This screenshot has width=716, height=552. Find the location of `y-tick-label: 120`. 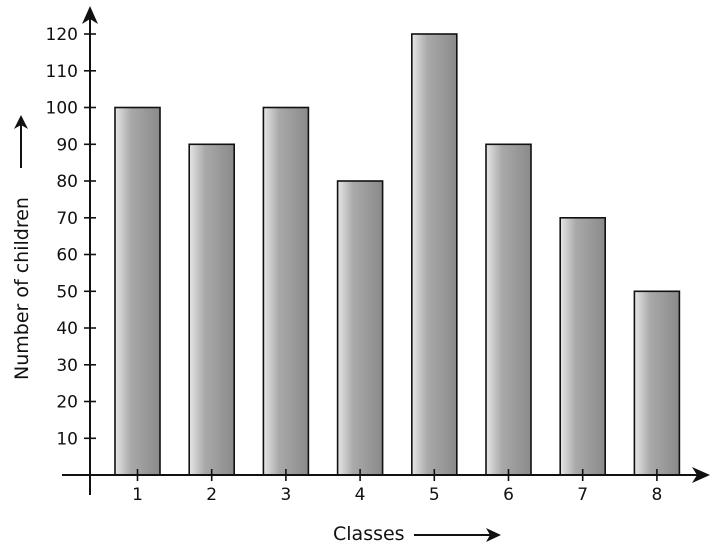

y-tick-label: 120 is located at coordinates (62, 35).